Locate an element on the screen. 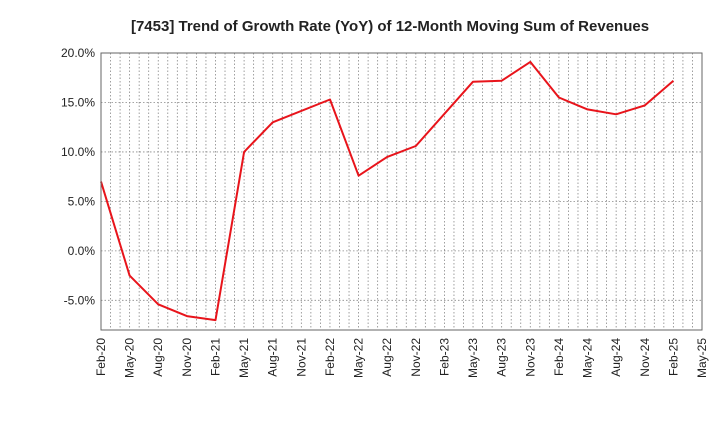 The height and width of the screenshot is (440, 720). x-tick-label: Feb-24 is located at coordinates (559, 357).